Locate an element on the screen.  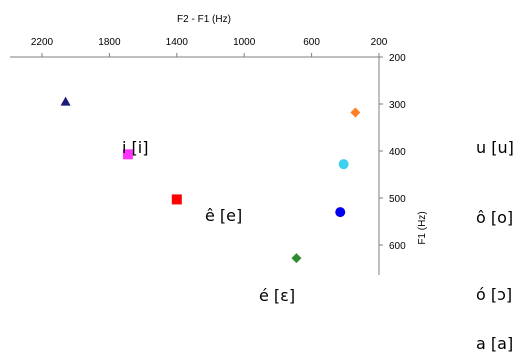
y-tick-label: 200 is located at coordinates (397, 58).